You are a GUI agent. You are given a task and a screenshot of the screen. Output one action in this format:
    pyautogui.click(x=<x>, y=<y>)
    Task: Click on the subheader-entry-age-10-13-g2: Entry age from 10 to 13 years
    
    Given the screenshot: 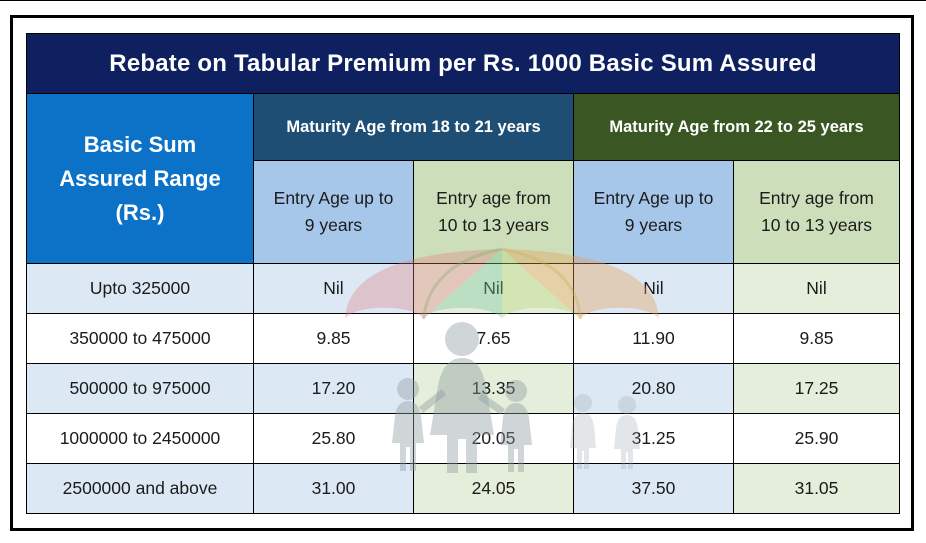 What is the action you would take?
    pyautogui.click(x=816, y=212)
    